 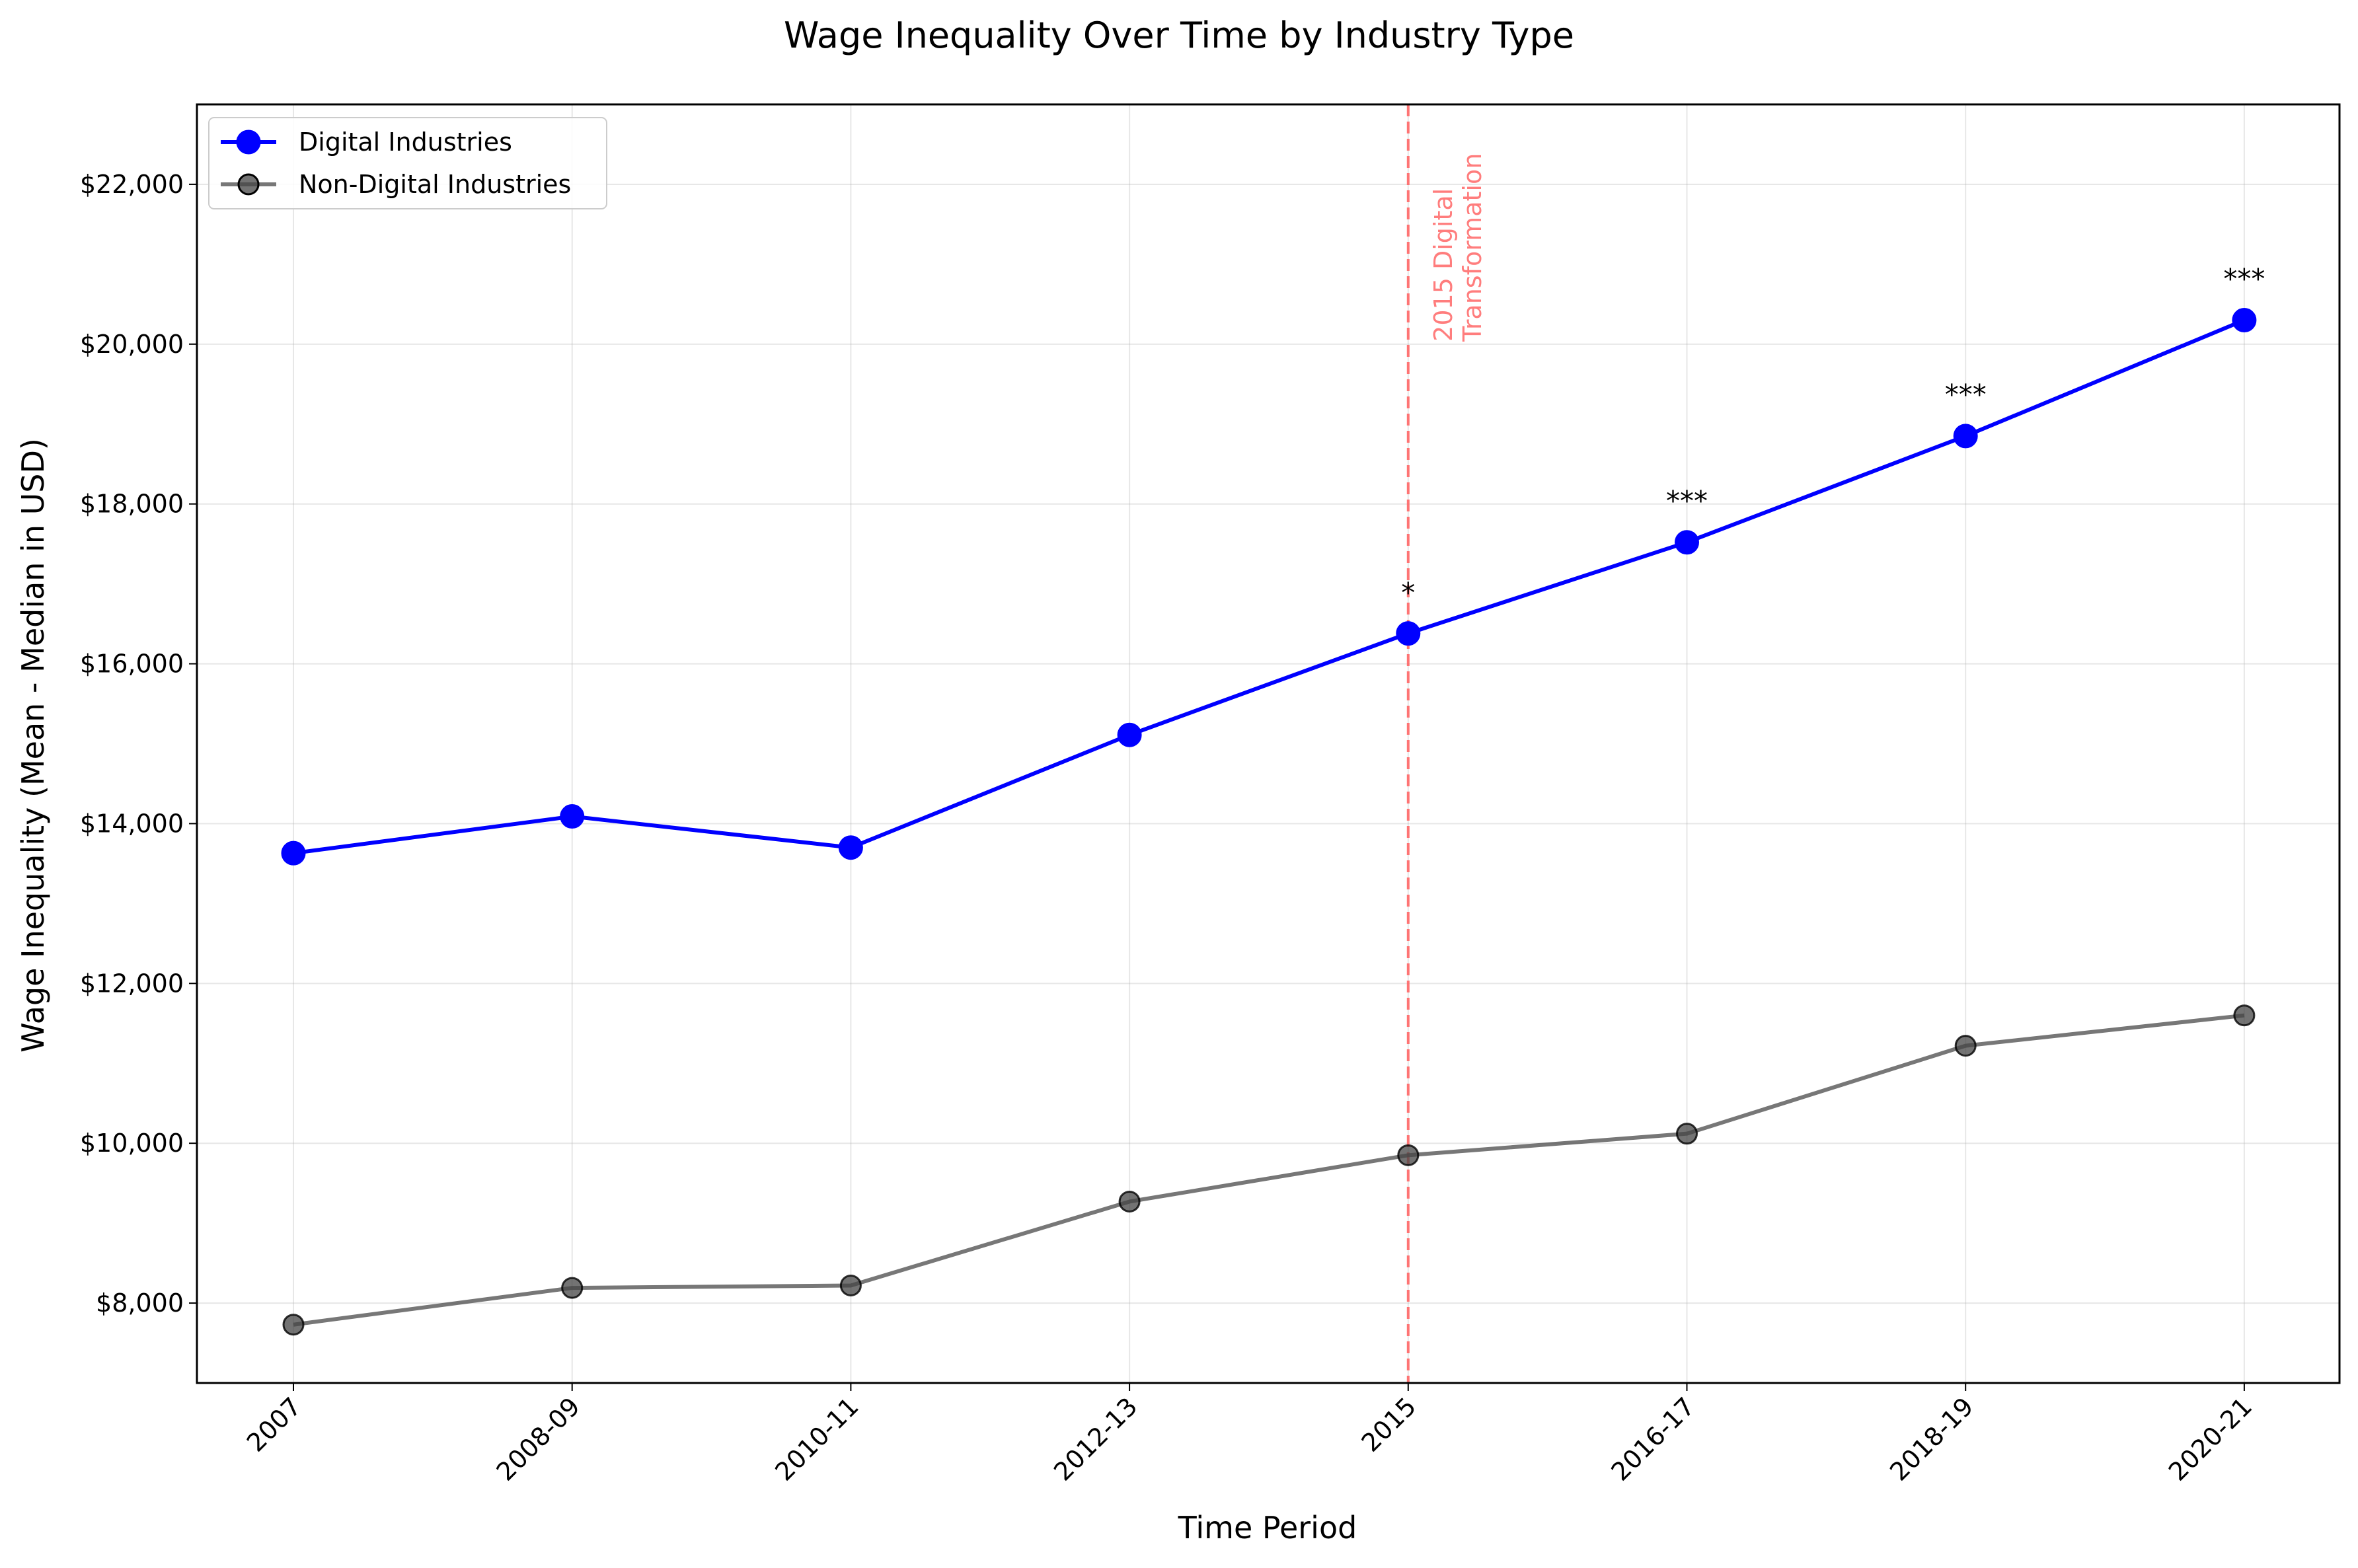 I want to click on legend: Digital Industries Non-Digital Industries, so click(x=407, y=163).